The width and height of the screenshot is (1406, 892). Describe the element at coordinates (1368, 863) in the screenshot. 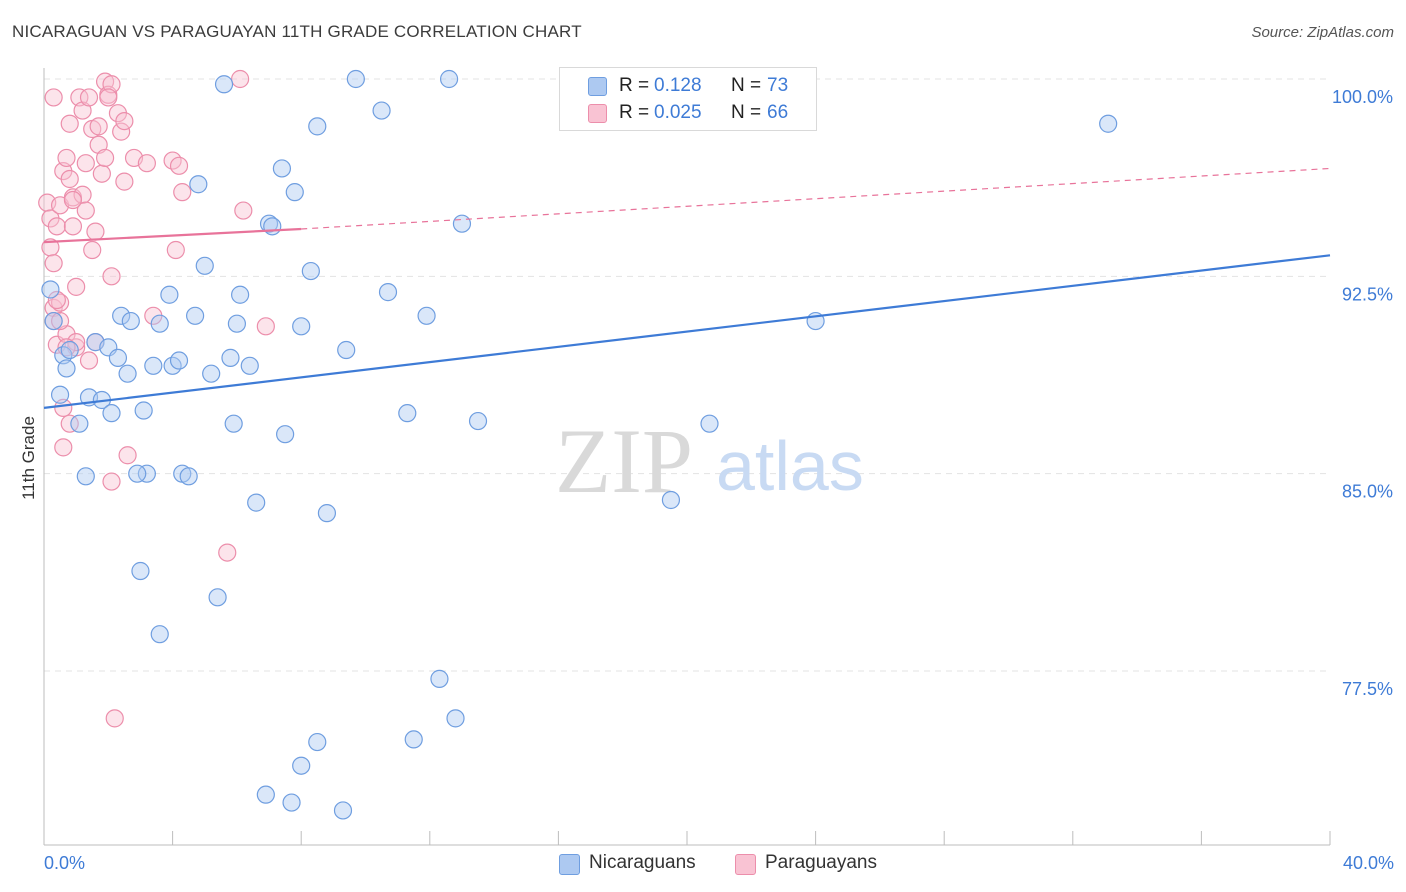

I see `x-tick-label-max: 40.0%` at that location.